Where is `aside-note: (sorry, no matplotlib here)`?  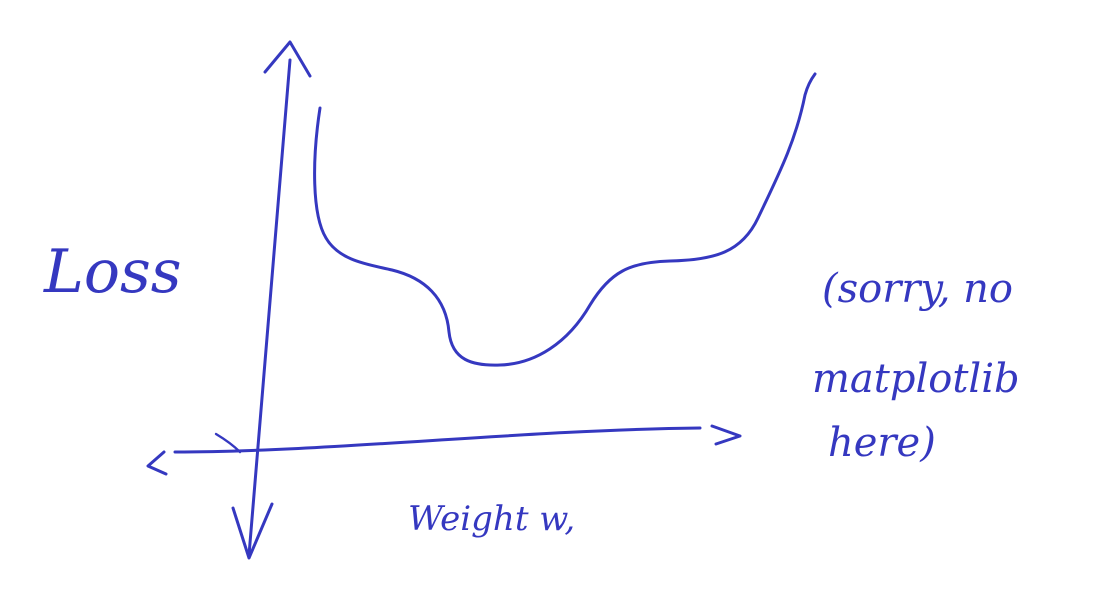
aside-note: (sorry, no matplotlib here) is located at coordinates (916, 366).